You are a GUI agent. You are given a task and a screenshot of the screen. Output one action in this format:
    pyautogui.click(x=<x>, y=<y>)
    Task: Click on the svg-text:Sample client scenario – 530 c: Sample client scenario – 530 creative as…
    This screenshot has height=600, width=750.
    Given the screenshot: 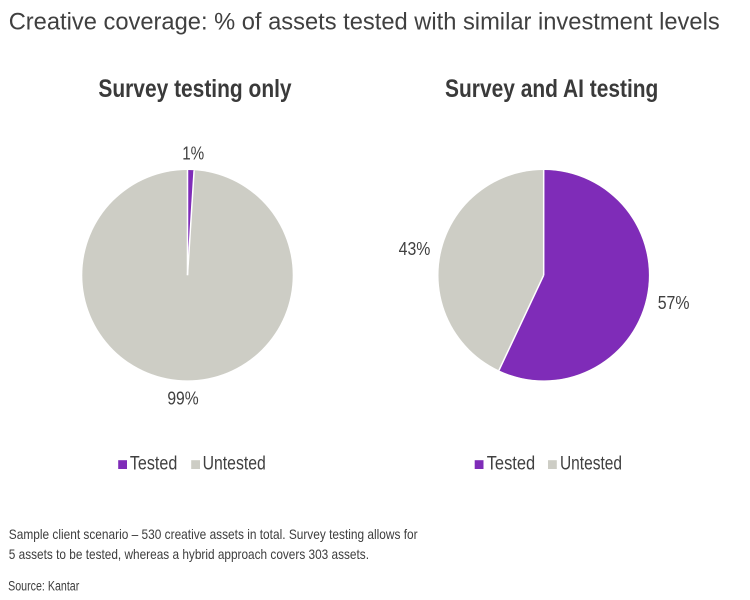 What is the action you would take?
    pyautogui.click(x=213, y=534)
    